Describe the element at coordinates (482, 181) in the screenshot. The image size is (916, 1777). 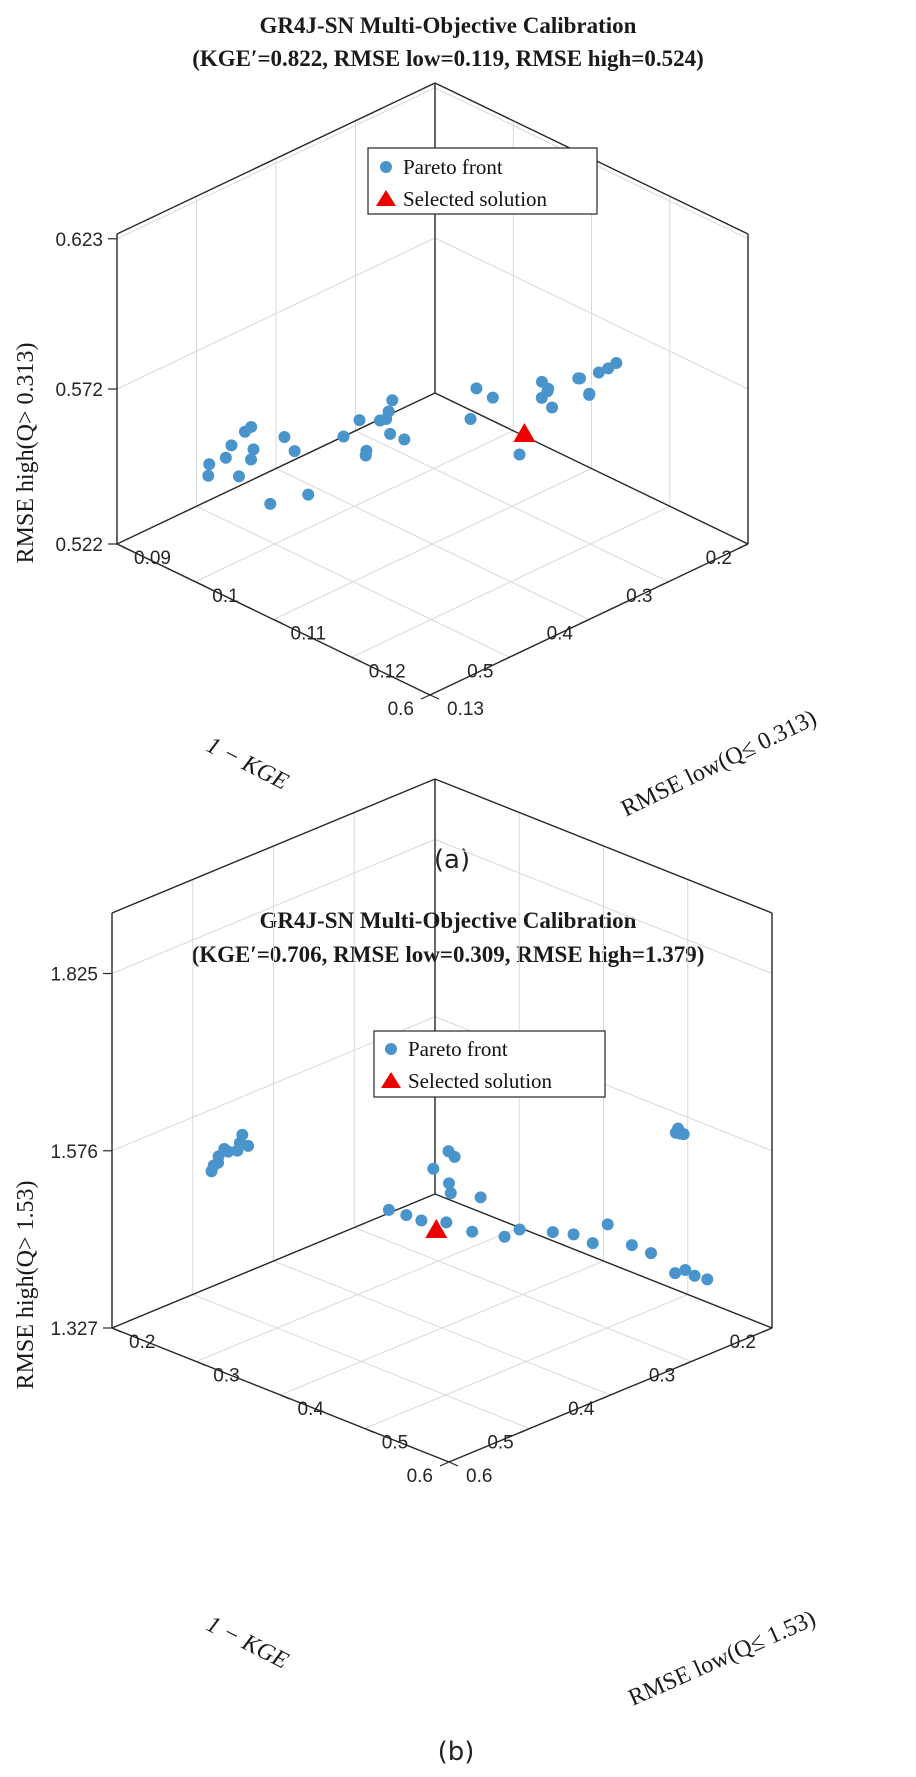
I see `panel-a-legend-box` at that location.